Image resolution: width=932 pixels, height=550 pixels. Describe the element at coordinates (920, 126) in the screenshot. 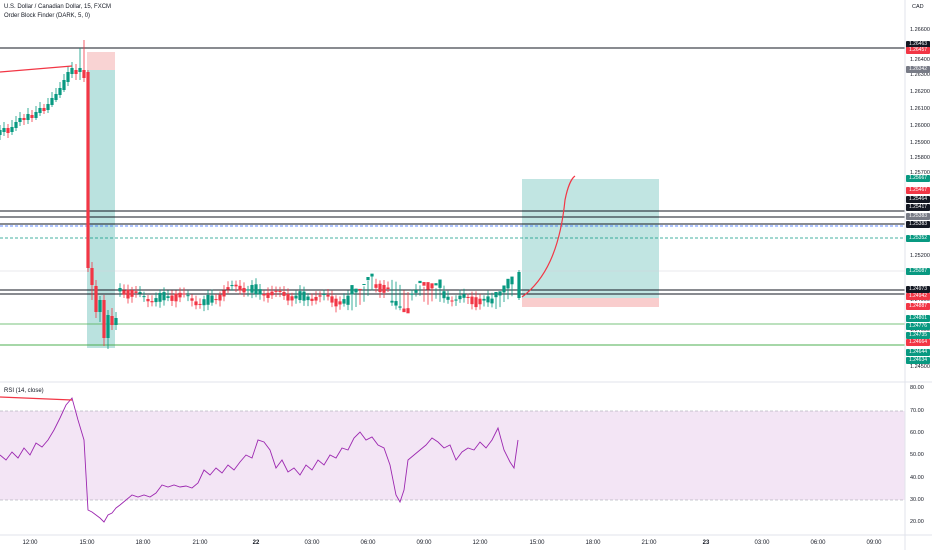

I see `price-tick: 1.26000` at that location.